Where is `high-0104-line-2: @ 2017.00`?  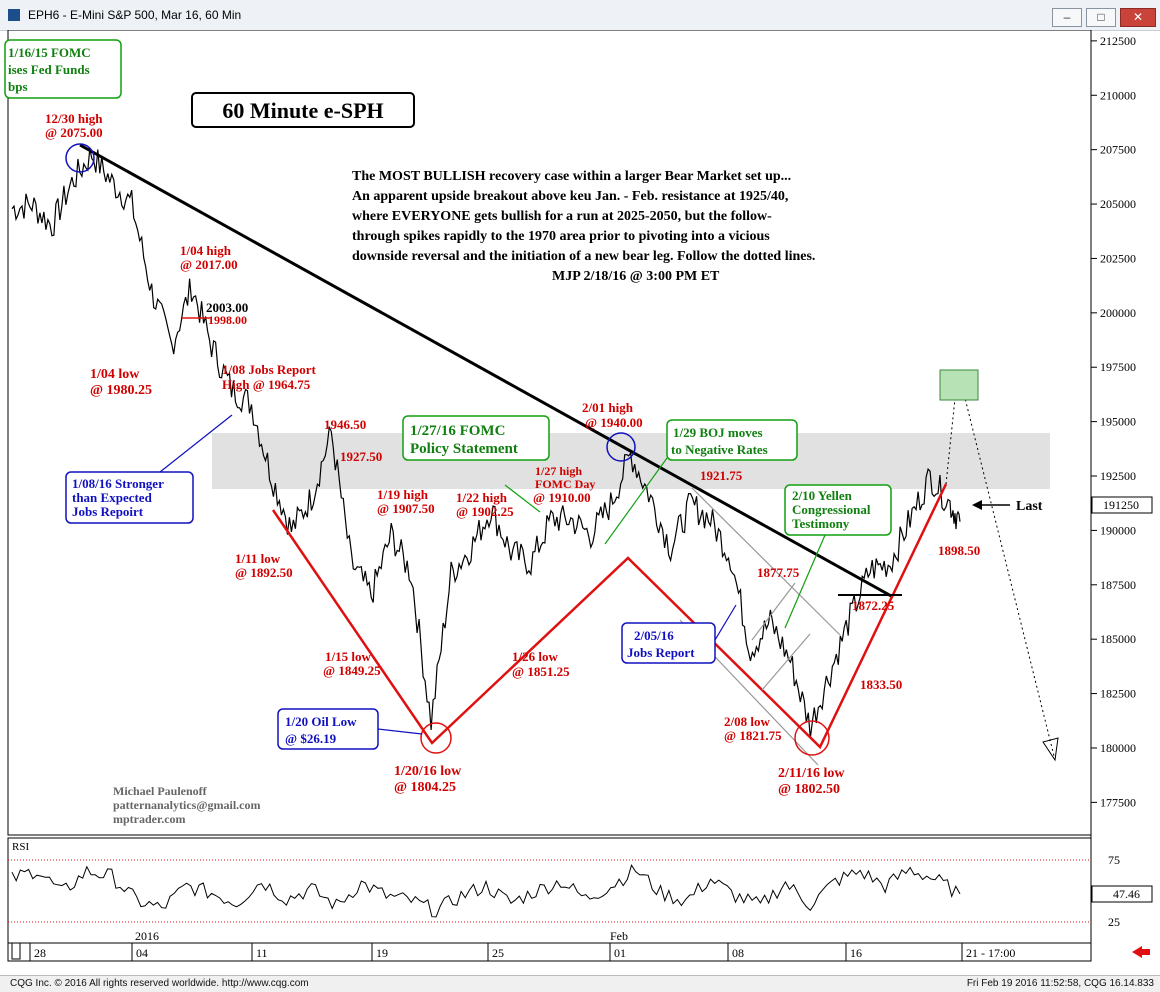 high-0104-line-2: @ 2017.00 is located at coordinates (209, 264).